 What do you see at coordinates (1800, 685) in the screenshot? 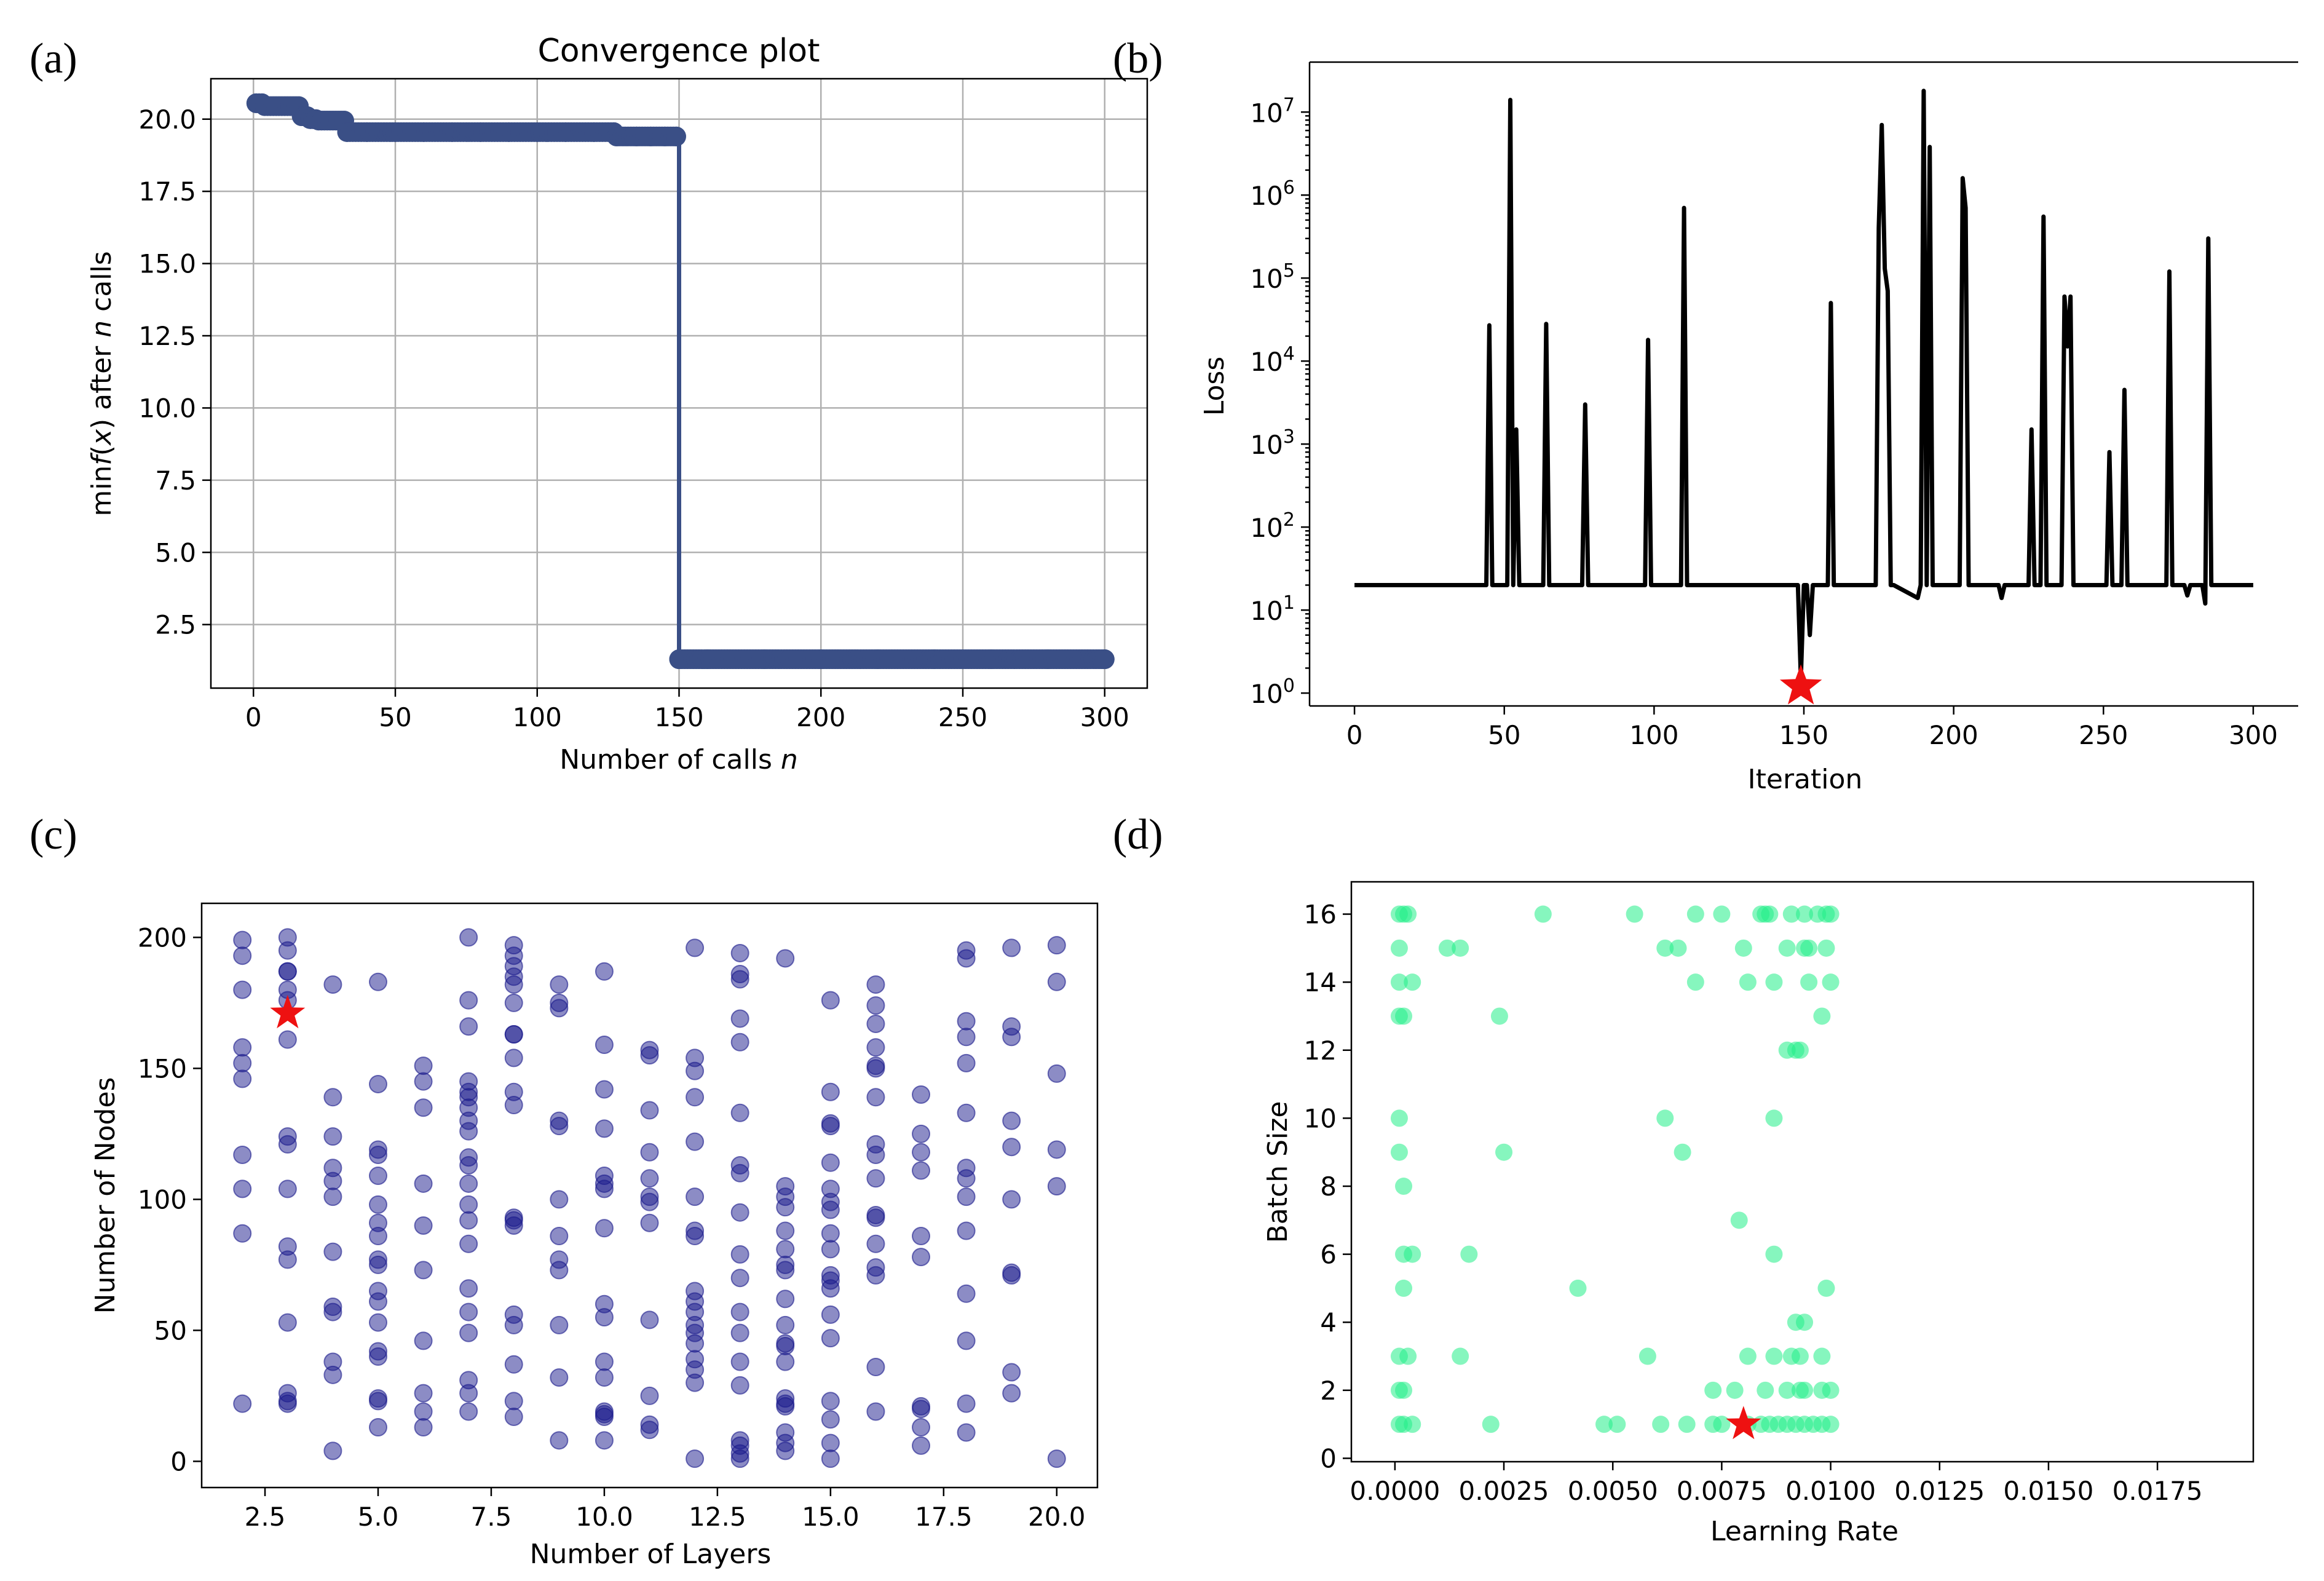
I see `best-loss-star-marker` at bounding box center [1800, 685].